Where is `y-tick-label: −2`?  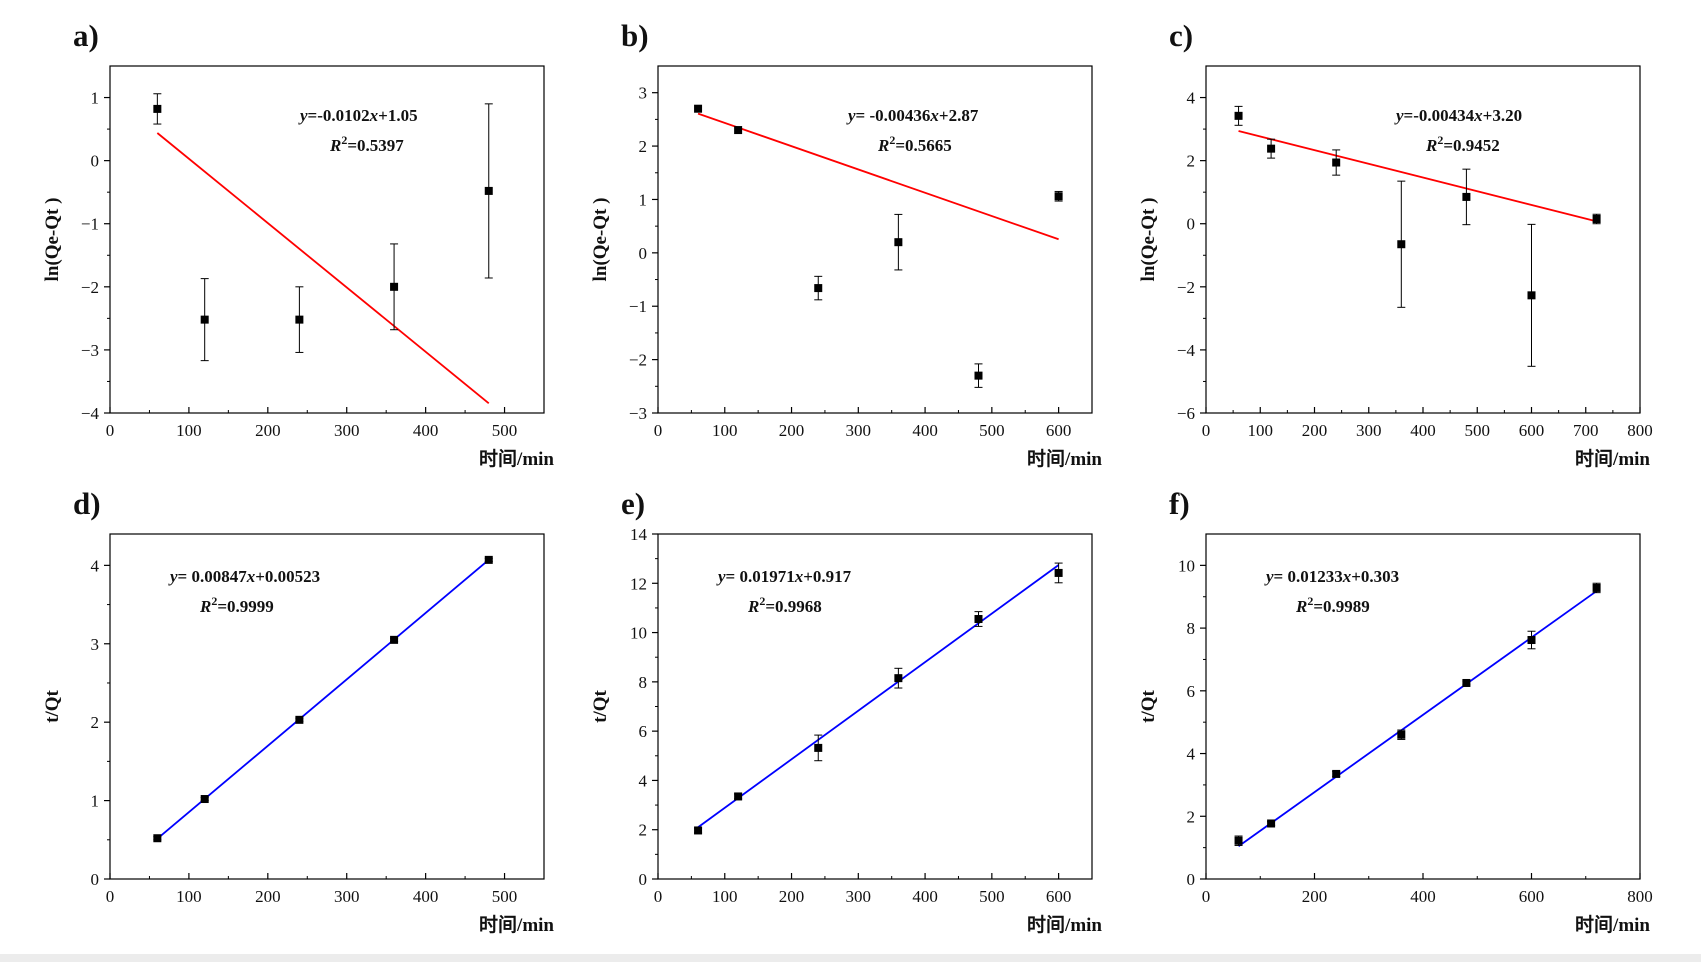 y-tick-label: −2 is located at coordinates (90, 287).